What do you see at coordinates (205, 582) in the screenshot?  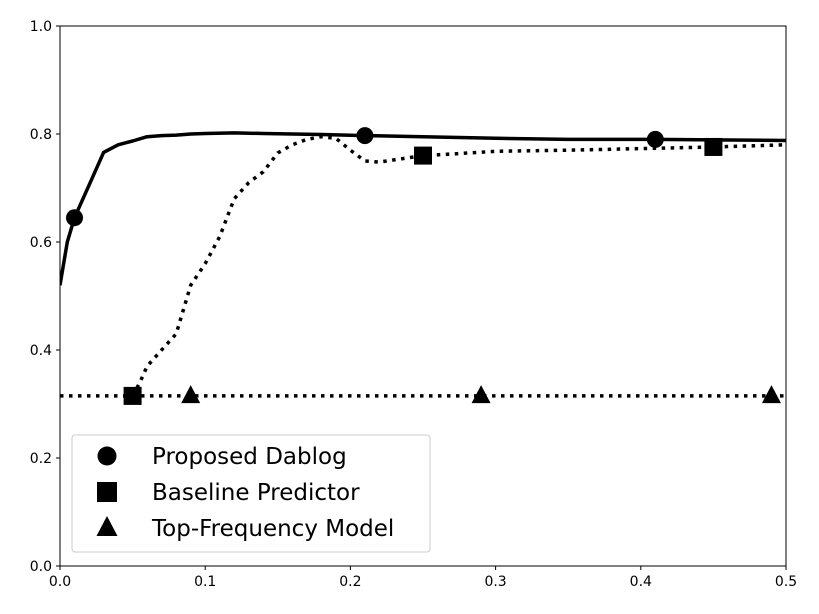 I see `x-tick-label: 0.1` at bounding box center [205, 582].